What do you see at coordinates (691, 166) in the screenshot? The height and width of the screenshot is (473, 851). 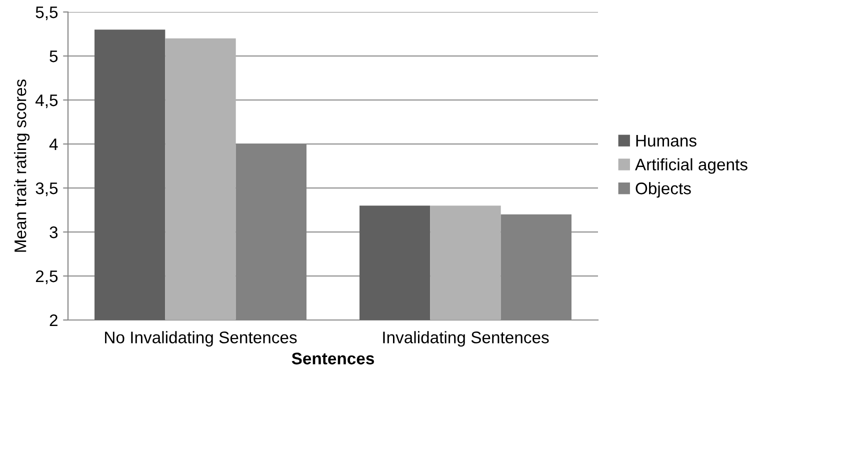 I see `legend-label: Artificial agents` at bounding box center [691, 166].